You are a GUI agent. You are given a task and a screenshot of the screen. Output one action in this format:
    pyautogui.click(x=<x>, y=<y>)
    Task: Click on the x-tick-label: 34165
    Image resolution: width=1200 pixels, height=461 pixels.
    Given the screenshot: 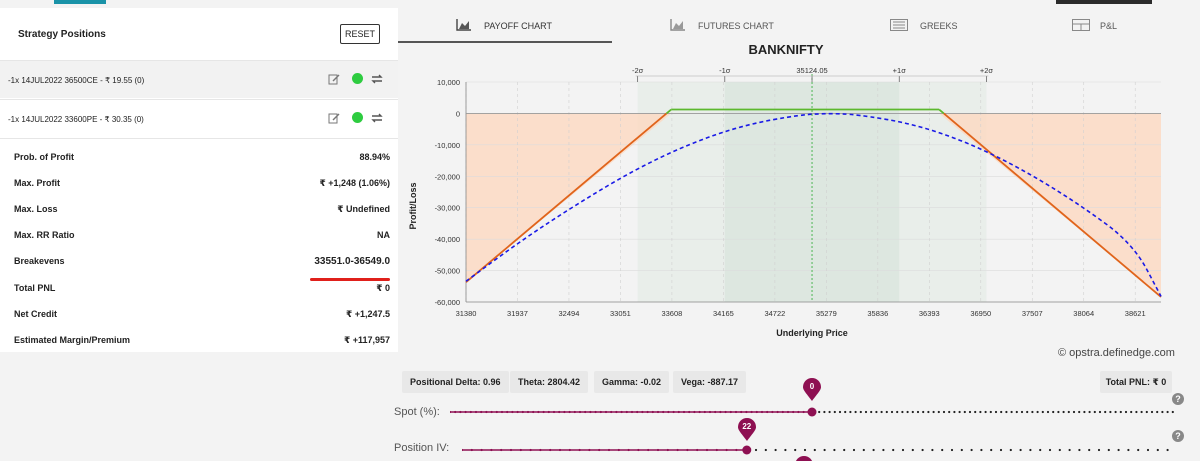 What is the action you would take?
    pyautogui.click(x=723, y=313)
    